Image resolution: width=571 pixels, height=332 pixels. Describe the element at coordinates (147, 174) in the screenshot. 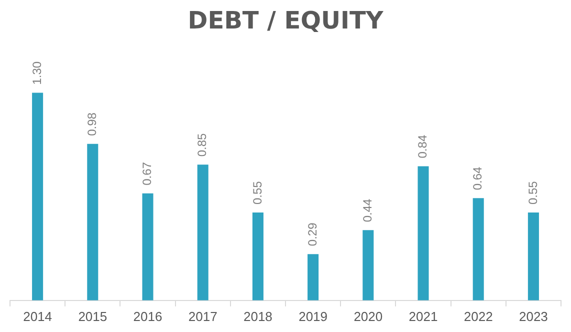

I see `data-label: 0.67` at that location.